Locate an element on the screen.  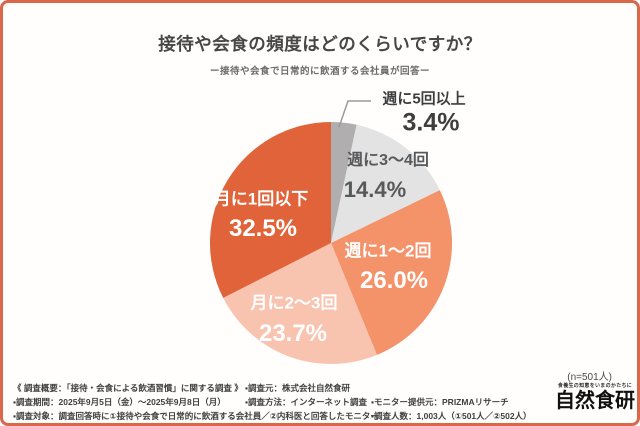
footnote-period: ▪調査期間：2025年9月5日（金）〜2025年9月8日（月） is located at coordinates (119, 402).